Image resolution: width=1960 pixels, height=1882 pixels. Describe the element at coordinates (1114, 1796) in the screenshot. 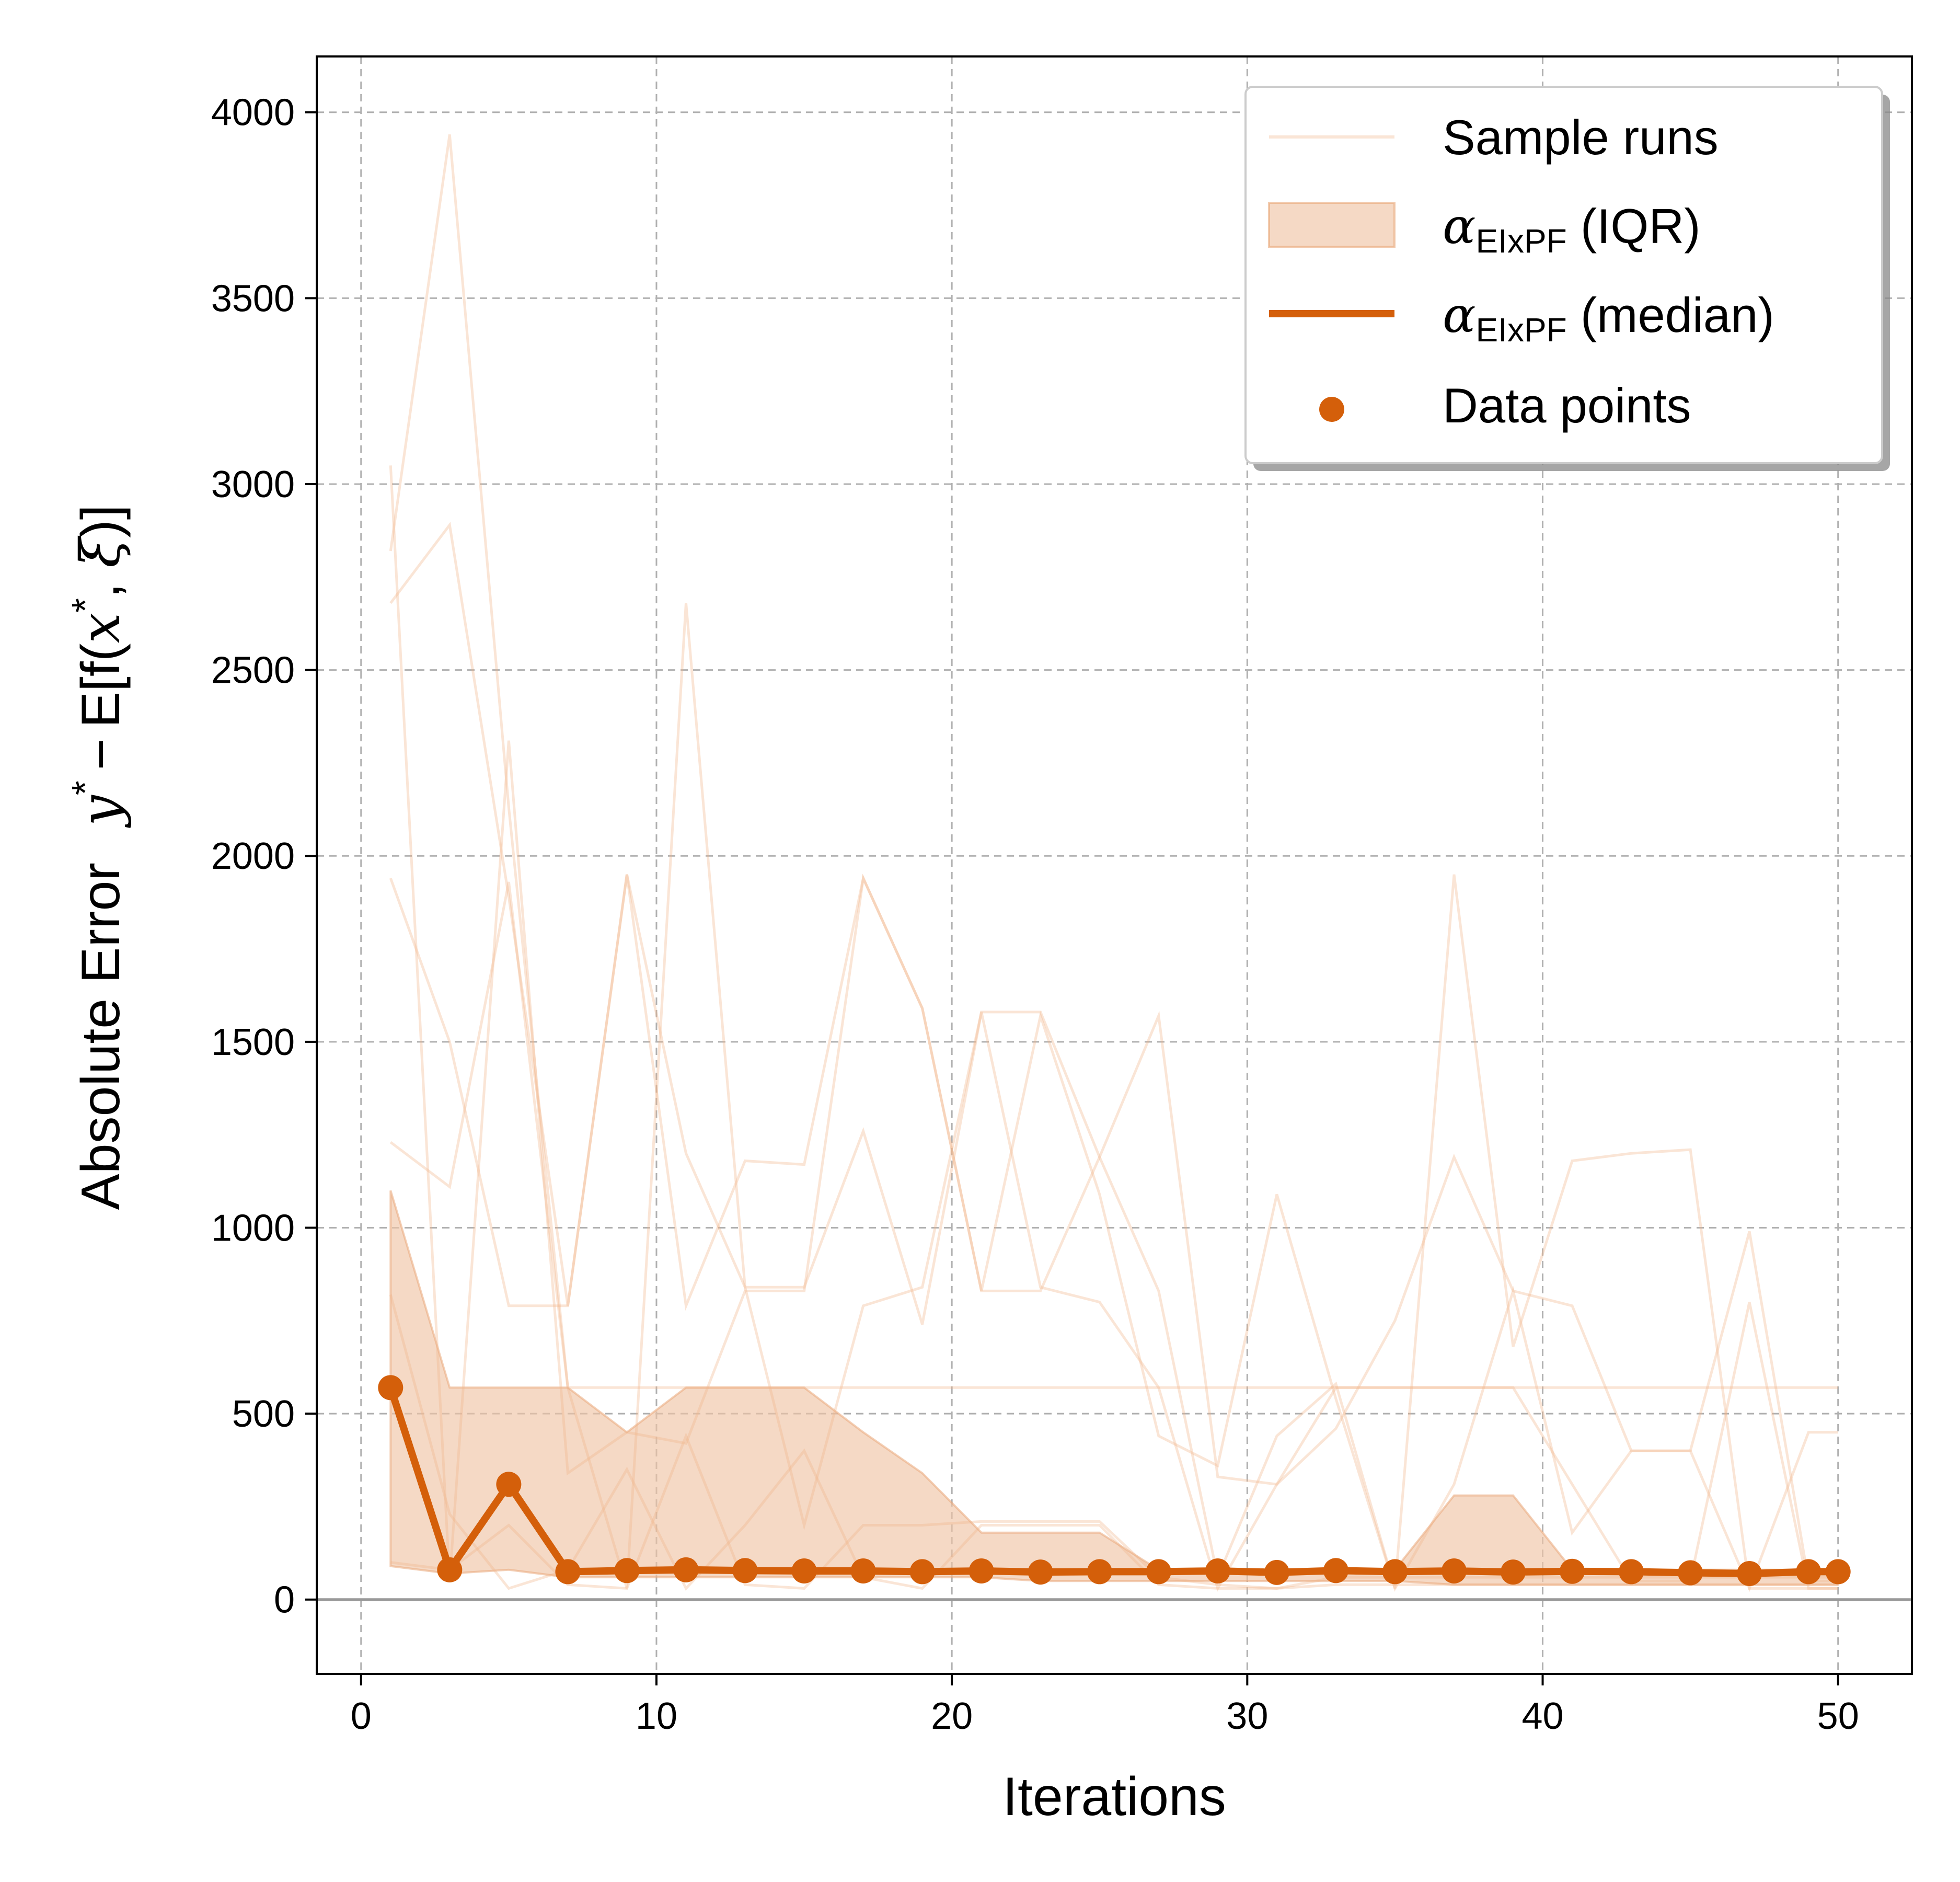

I see `x-axis-title: Iterations` at that location.